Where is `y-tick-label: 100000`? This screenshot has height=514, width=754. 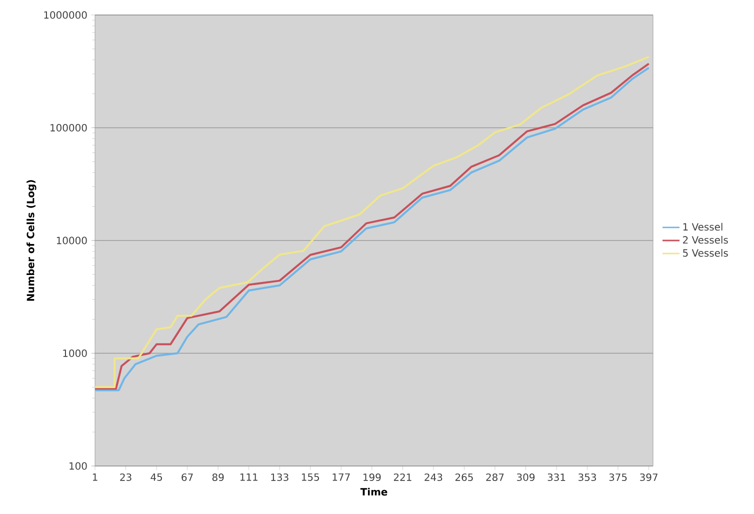
y-tick-label: 100000 is located at coordinates (68, 128).